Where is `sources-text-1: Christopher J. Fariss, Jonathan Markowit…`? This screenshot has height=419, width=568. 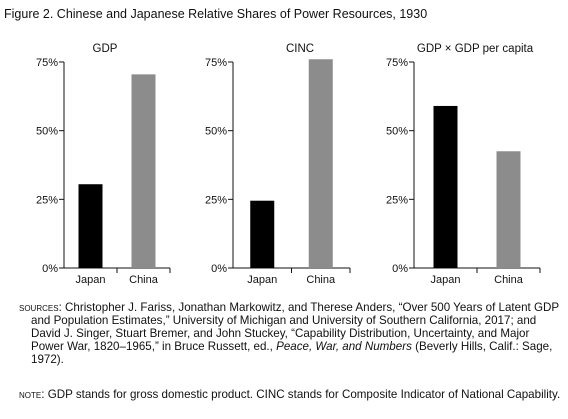
sources-text-1: Christopher J. Fariss, Jonathan Markowit… is located at coordinates (295, 327).